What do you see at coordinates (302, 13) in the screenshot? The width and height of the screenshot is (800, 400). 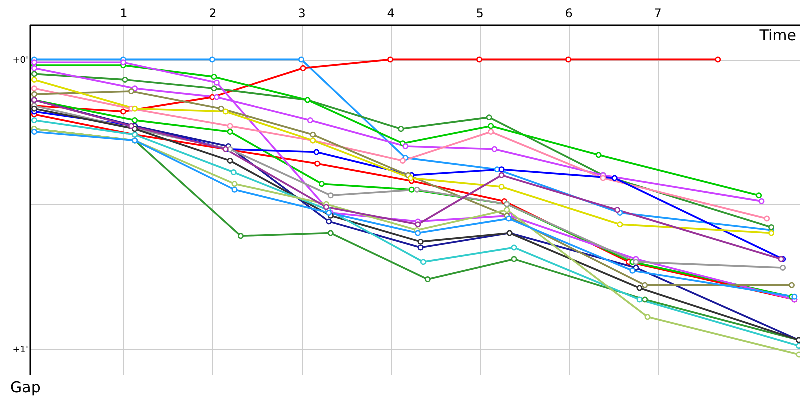 I see `x-tick-label: 3` at bounding box center [302, 13].